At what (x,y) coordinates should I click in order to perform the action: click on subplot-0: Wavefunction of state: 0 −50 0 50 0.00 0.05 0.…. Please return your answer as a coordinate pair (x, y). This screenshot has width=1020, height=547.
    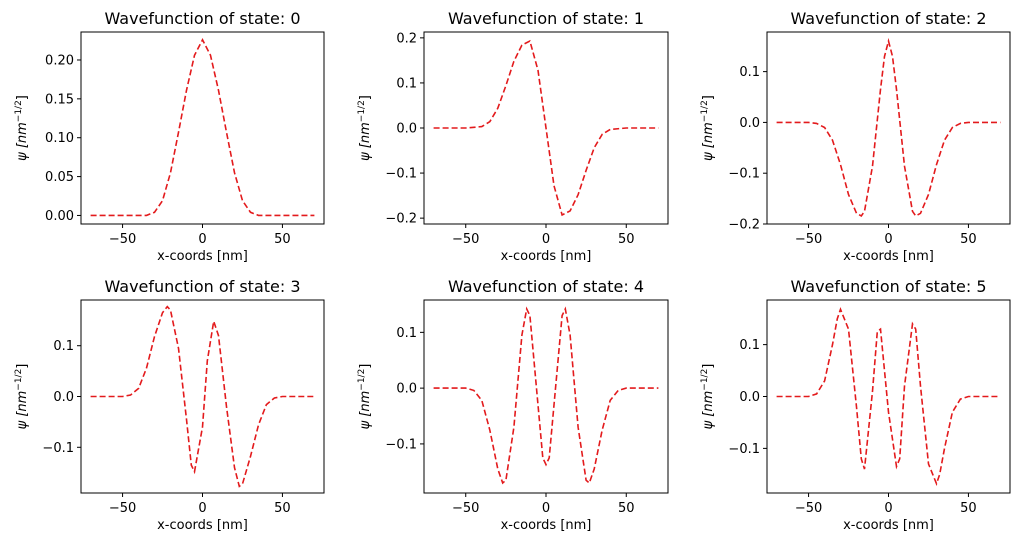
    Looking at the image, I should click on (169, 136).